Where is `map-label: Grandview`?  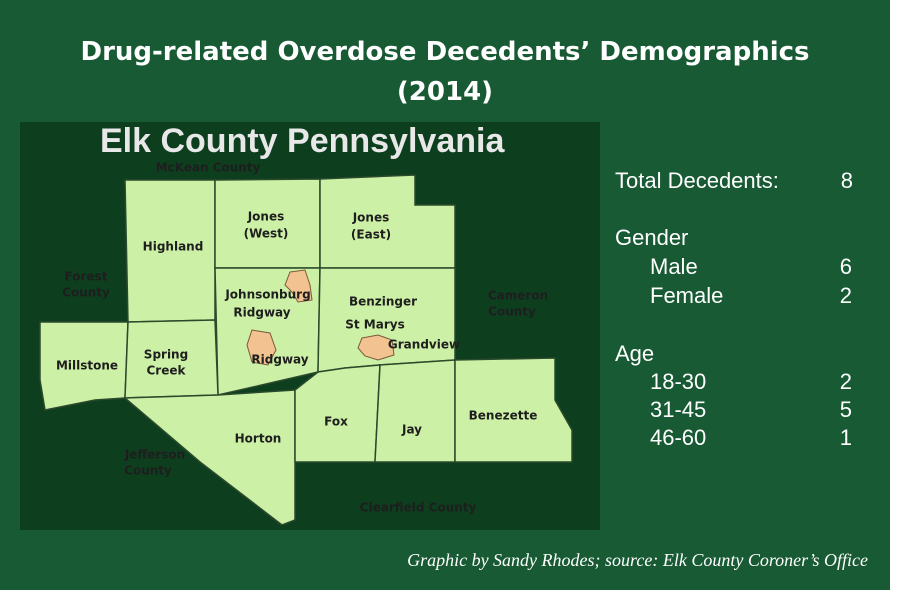
map-label: Grandview is located at coordinates (424, 345).